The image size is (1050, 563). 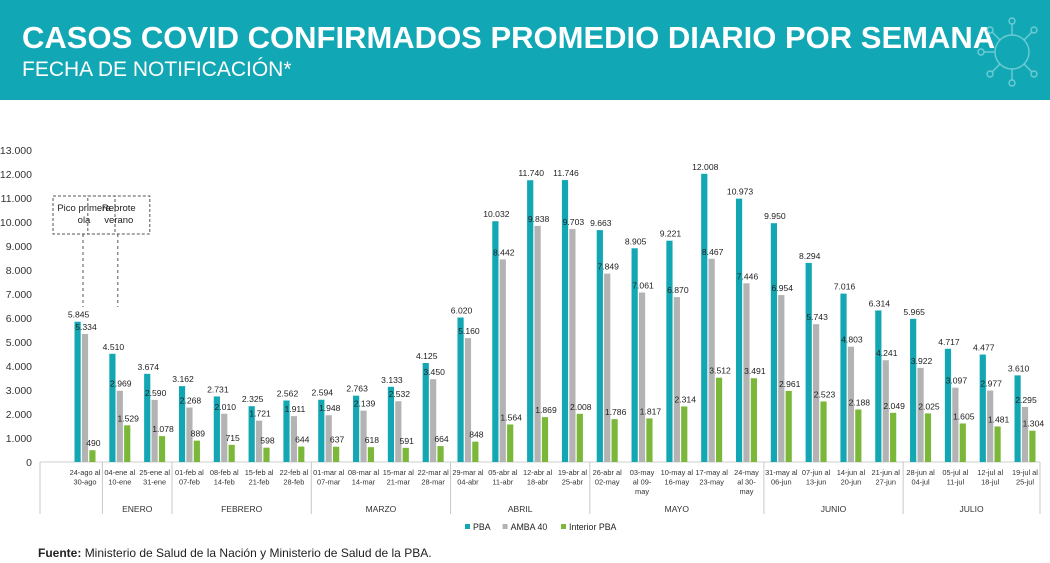 I want to click on y-tick-label: 9.000, so click(x=19, y=247).